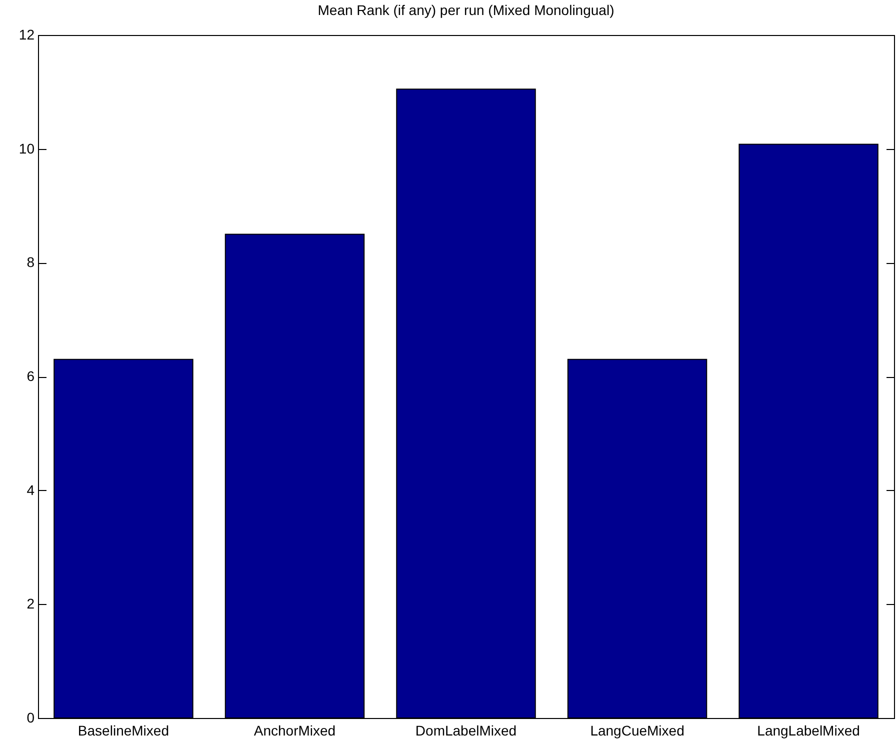 The image size is (896, 748). I want to click on x-tick-label: LangCueMixed, so click(637, 730).